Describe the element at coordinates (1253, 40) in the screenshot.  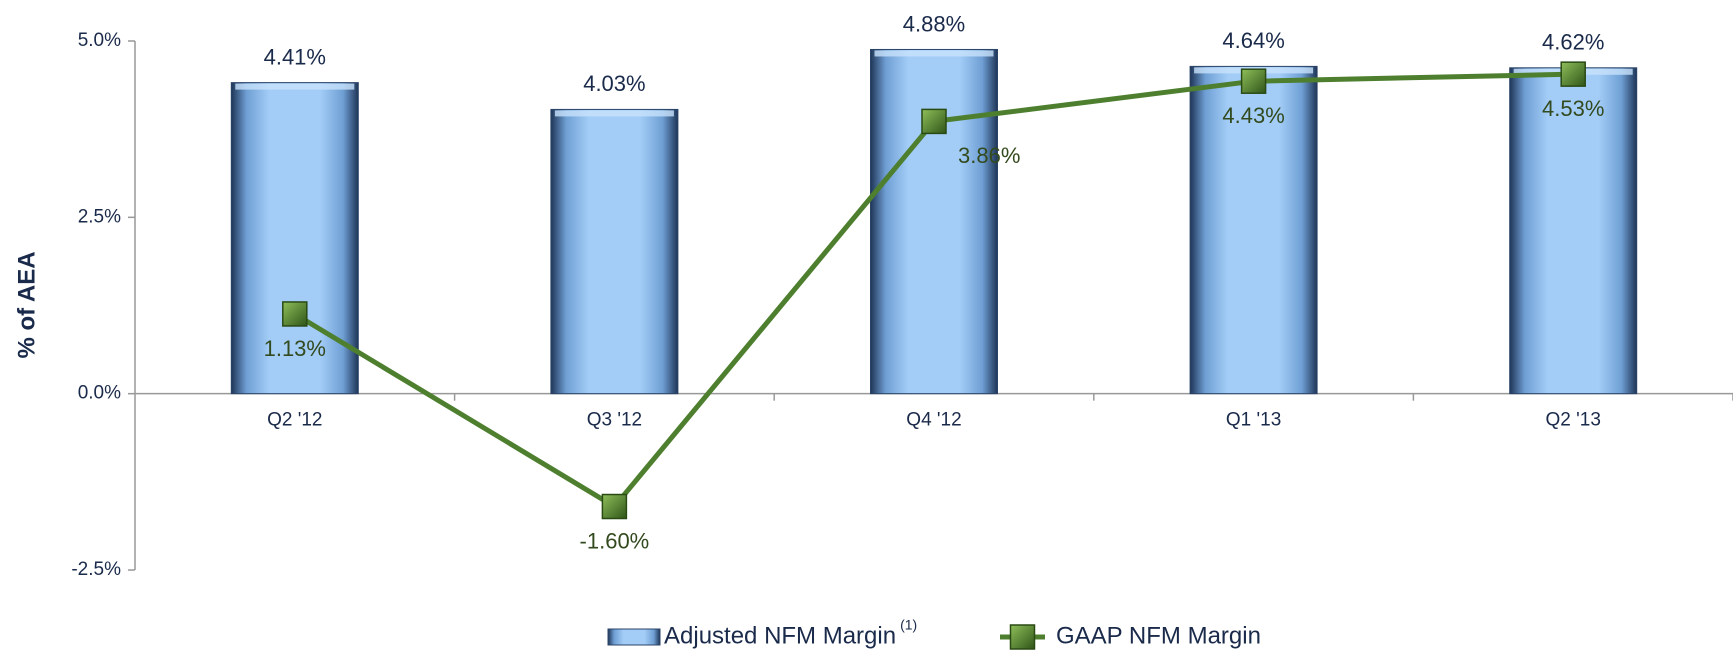
I see `bar-value-label: 4.64%` at that location.